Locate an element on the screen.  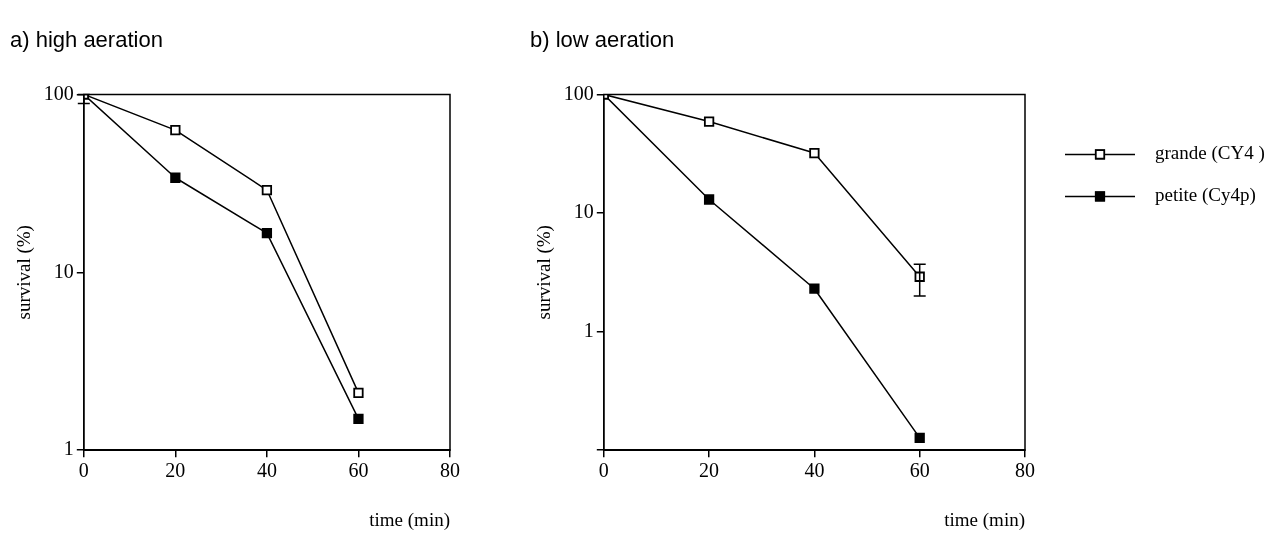
chart-title: a) high aeration is located at coordinates (86, 40).